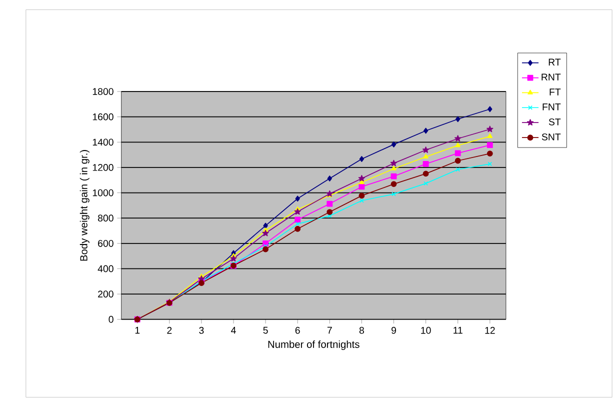 The width and height of the screenshot is (614, 399). What do you see at coordinates (490, 330) in the screenshot?
I see `x-tick-label: 12` at bounding box center [490, 330].